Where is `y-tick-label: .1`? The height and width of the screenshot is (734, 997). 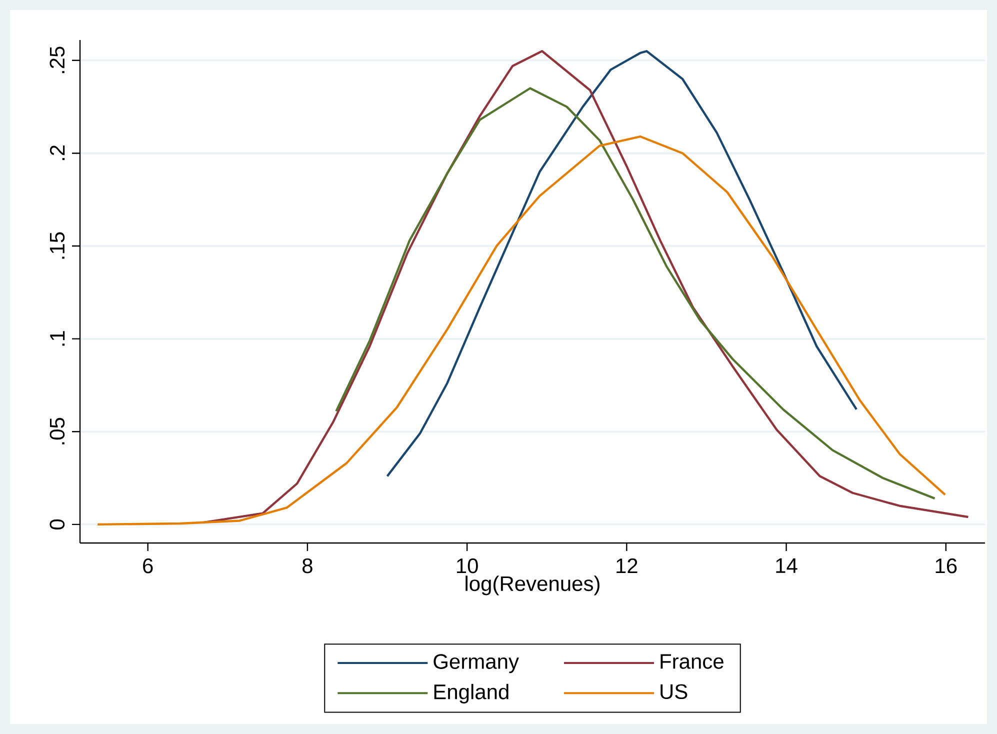
y-tick-label: .1 is located at coordinates (57, 338).